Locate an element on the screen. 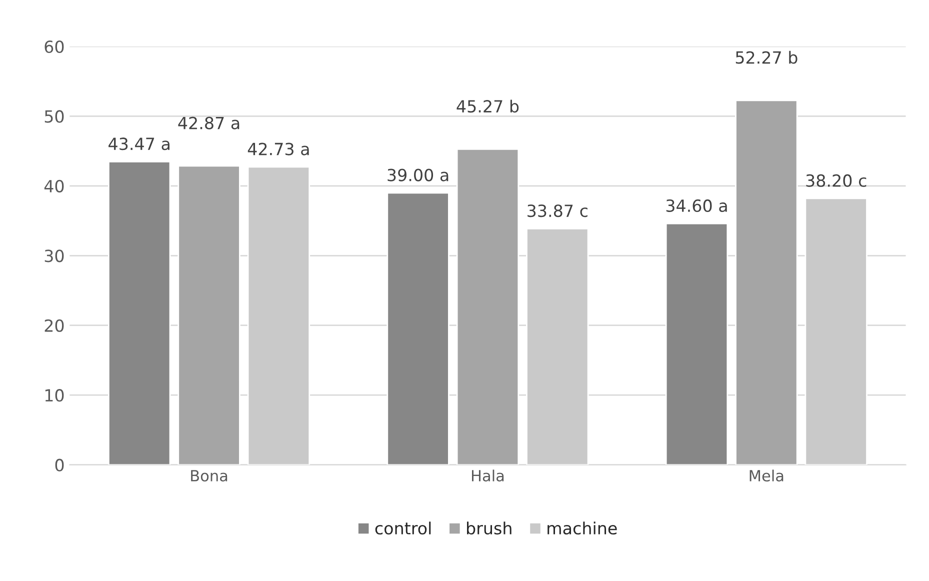  data-label: 43.47 a is located at coordinates (139, 144).